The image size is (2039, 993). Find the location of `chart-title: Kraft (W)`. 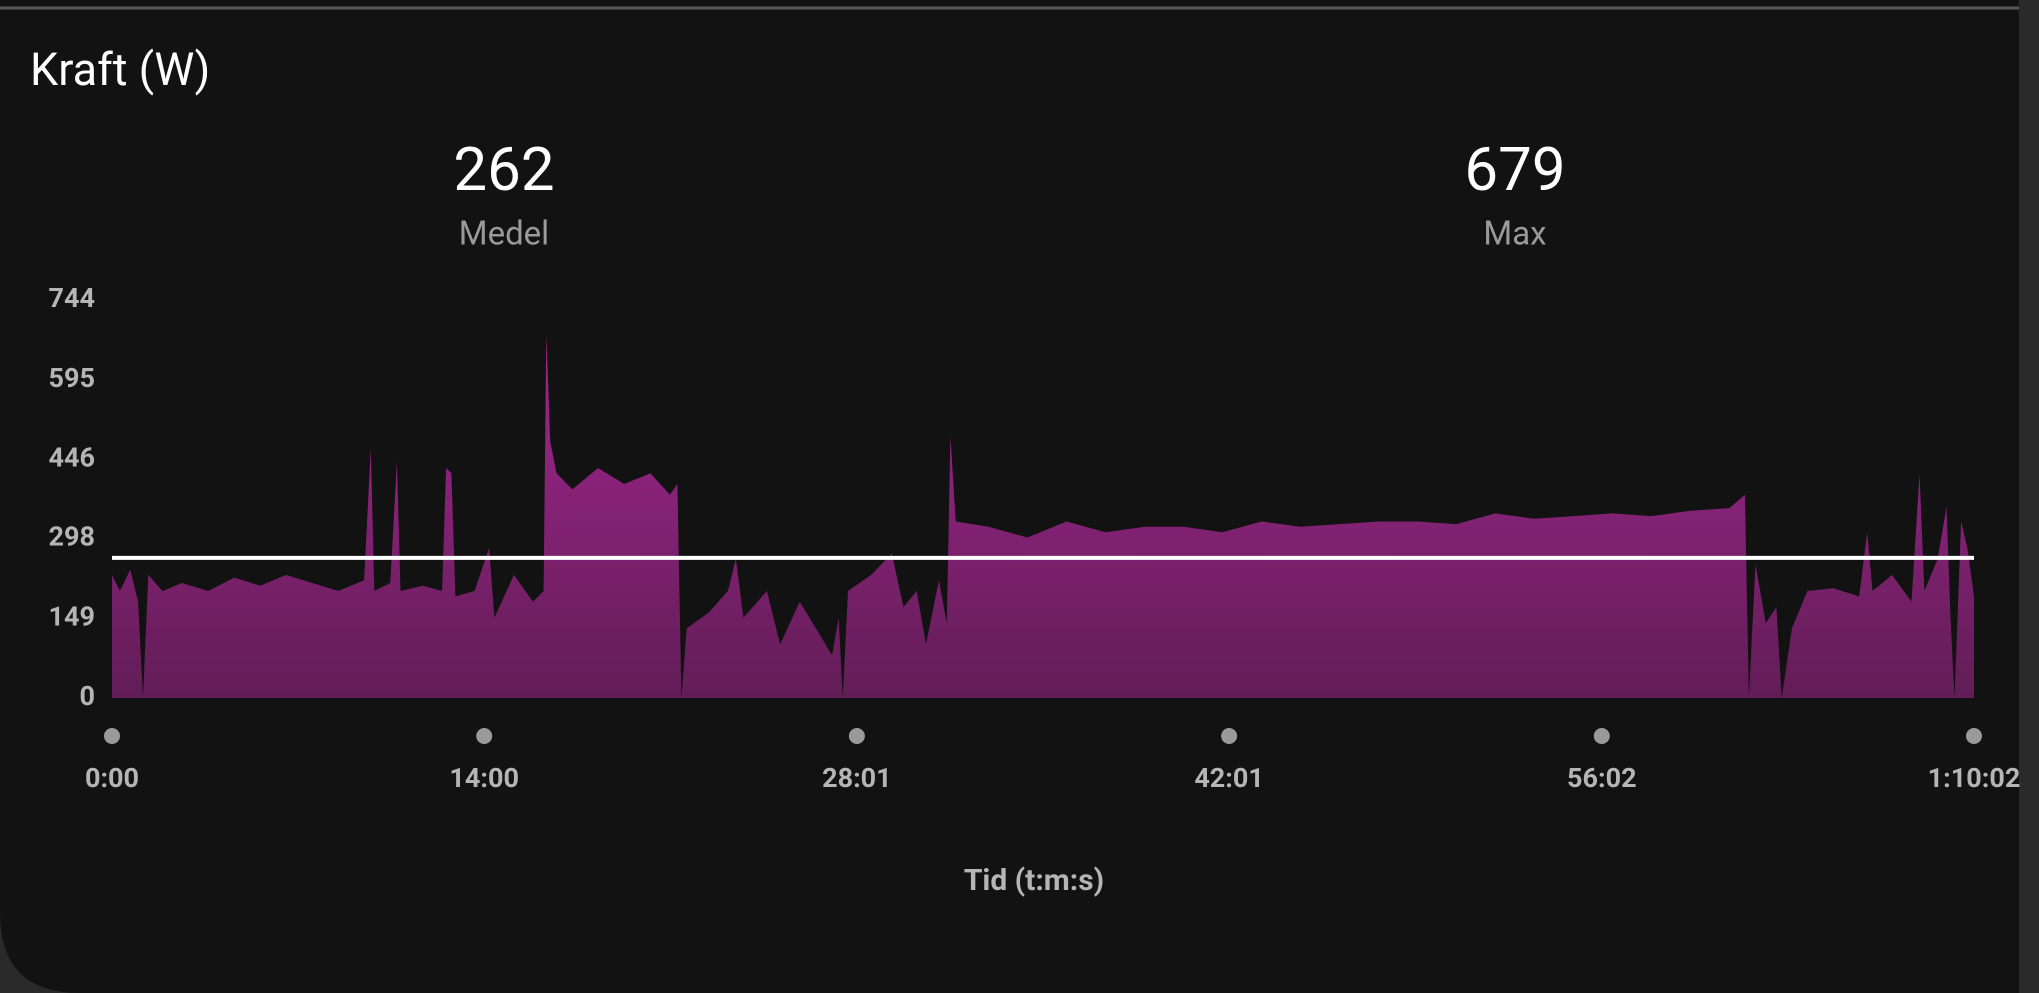

chart-title: Kraft (W) is located at coordinates (120, 69).